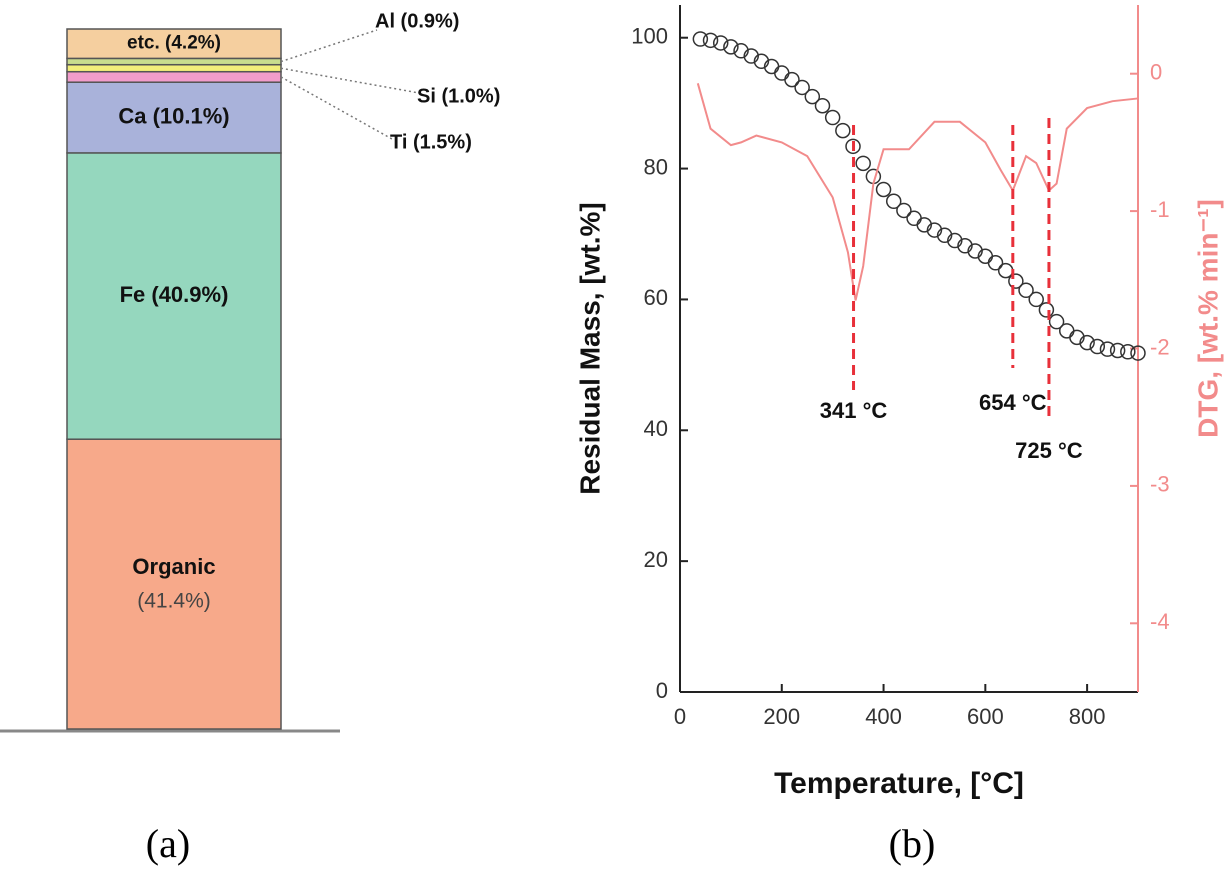 This screenshot has height=870, width=1228. Describe the element at coordinates (662, 690) in the screenshot. I see `y-tick-label: 0` at that location.